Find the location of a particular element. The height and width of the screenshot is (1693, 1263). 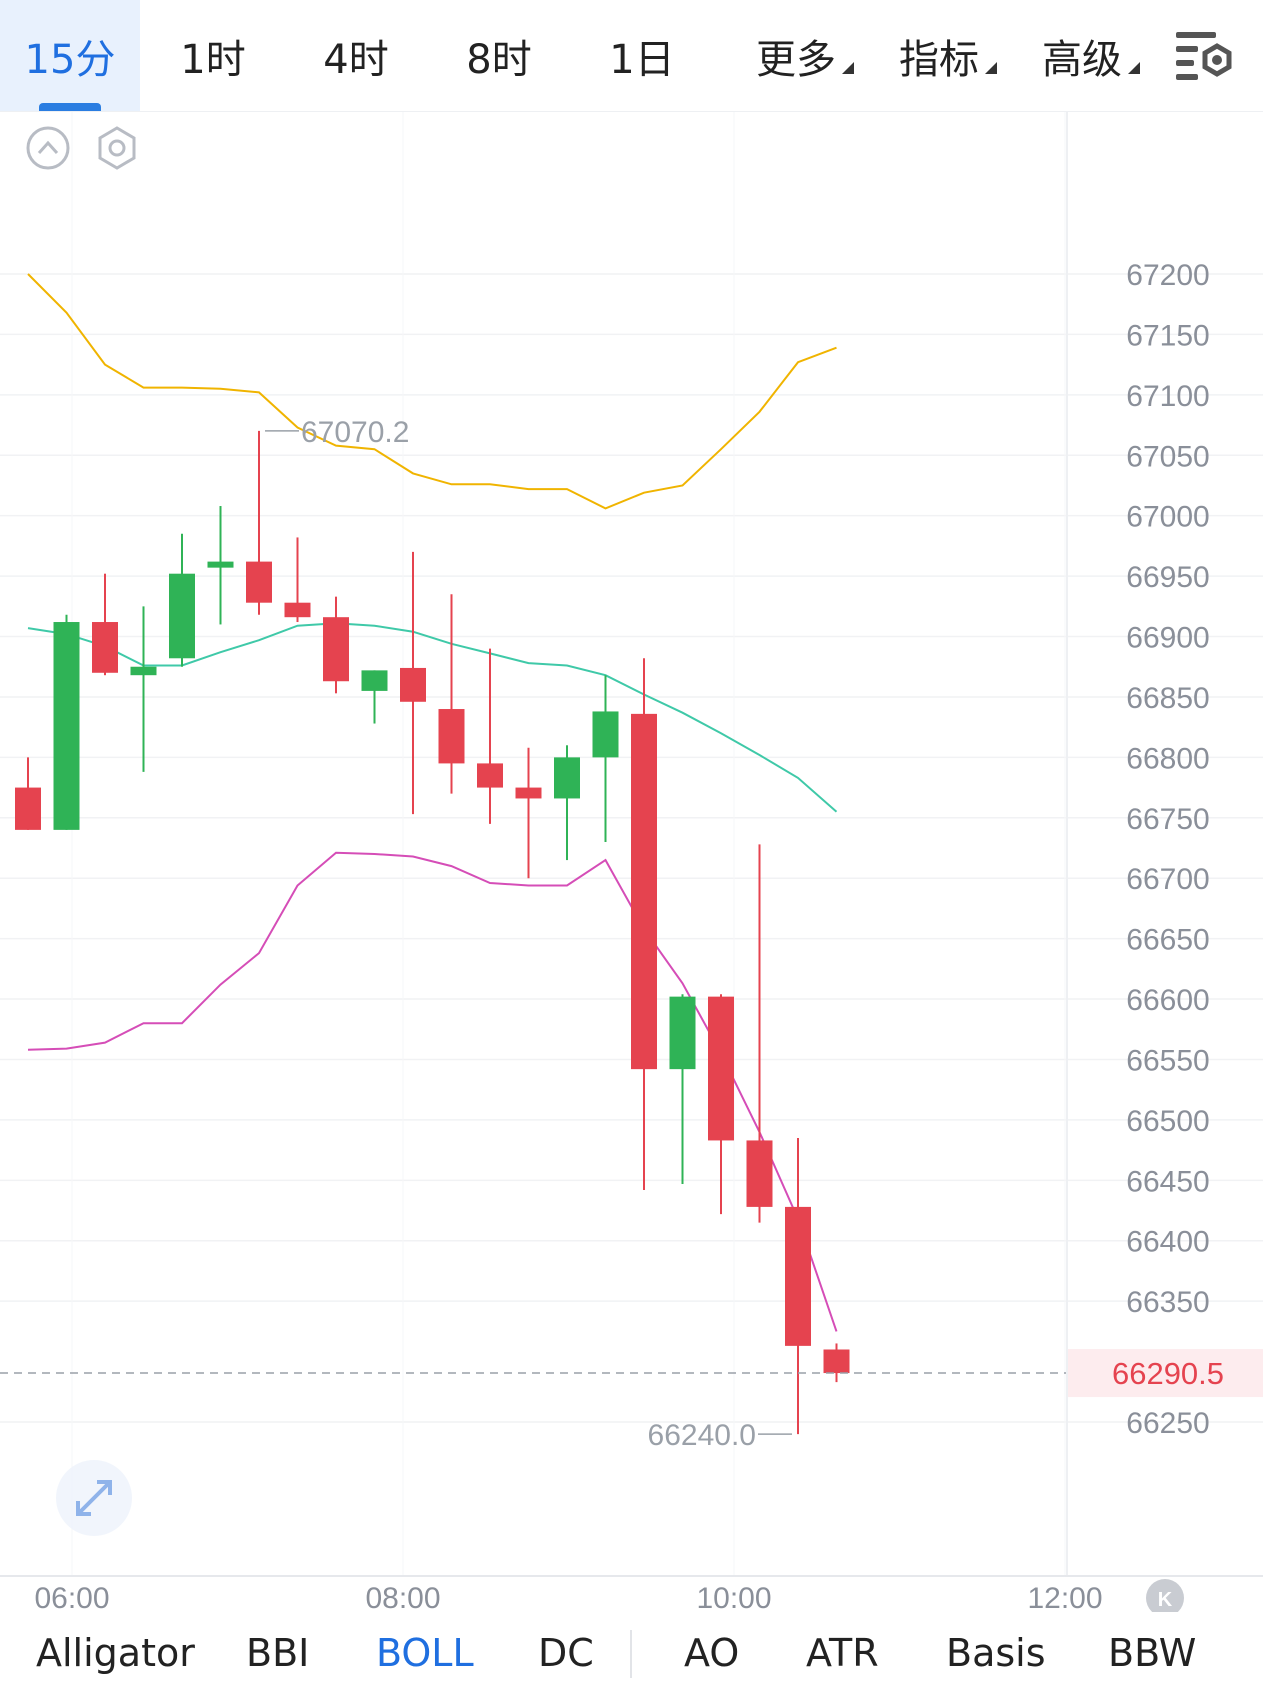

advanced-dropdown: 高级 is located at coordinates (1091, 55).